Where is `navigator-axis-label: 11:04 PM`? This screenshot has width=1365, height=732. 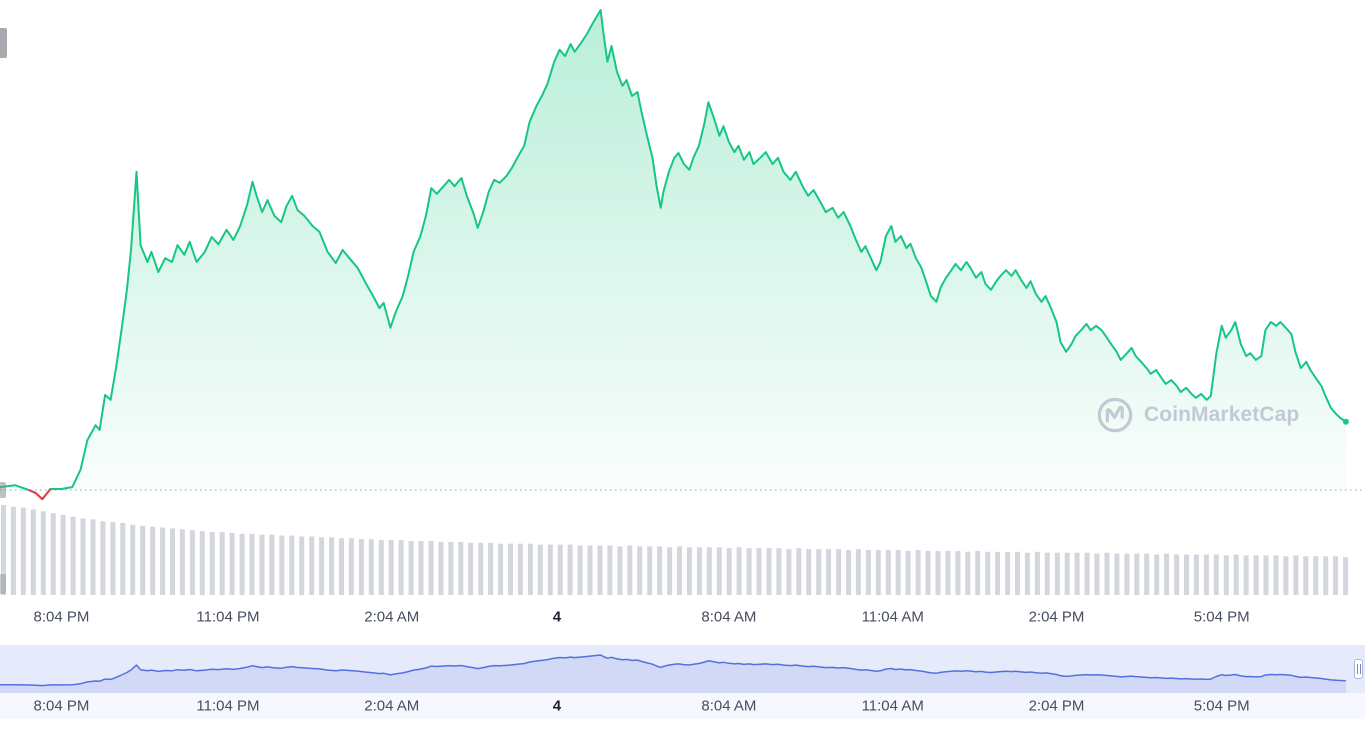
navigator-axis-label: 11:04 PM is located at coordinates (228, 706).